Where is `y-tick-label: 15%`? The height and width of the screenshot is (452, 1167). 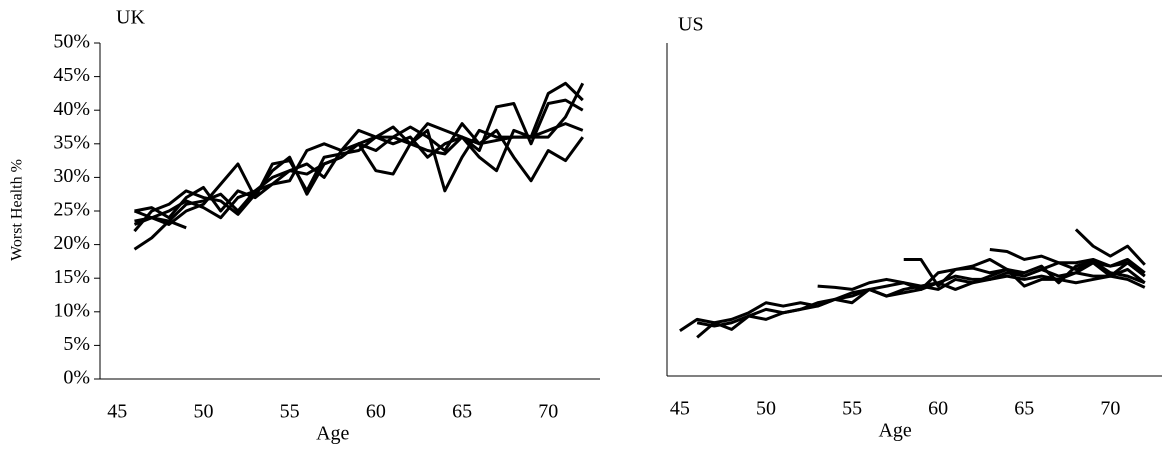 y-tick-label: 15% is located at coordinates (71, 277).